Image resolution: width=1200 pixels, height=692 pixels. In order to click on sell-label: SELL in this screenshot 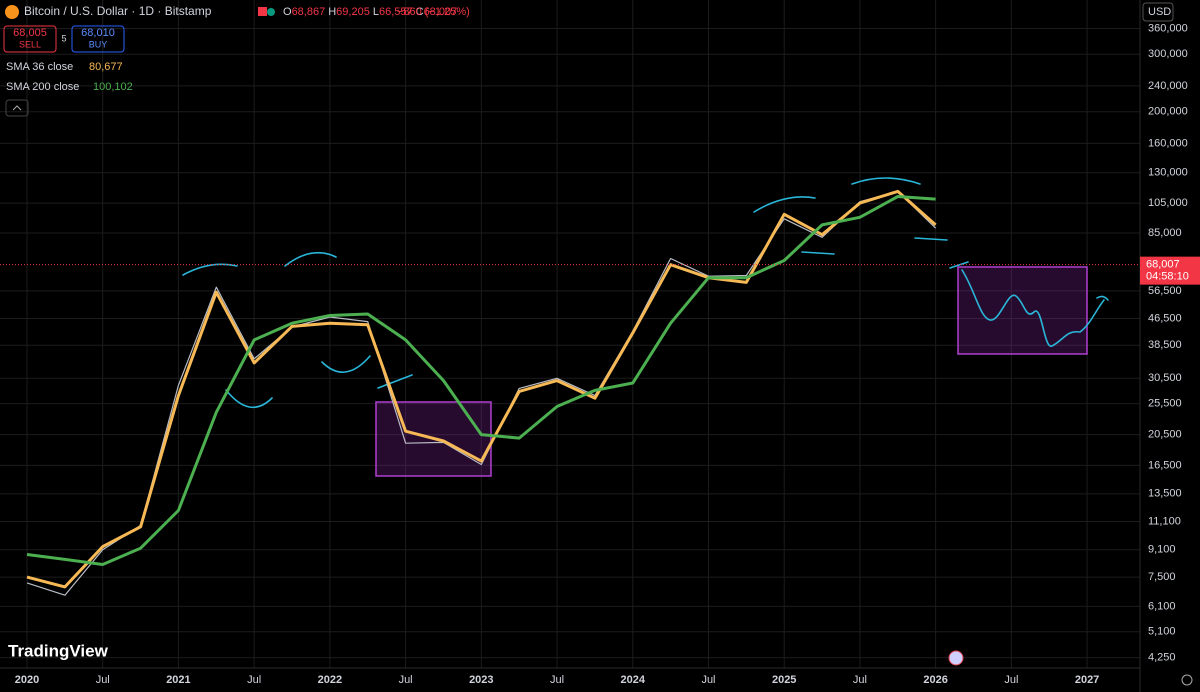, I will do `click(30, 44)`.